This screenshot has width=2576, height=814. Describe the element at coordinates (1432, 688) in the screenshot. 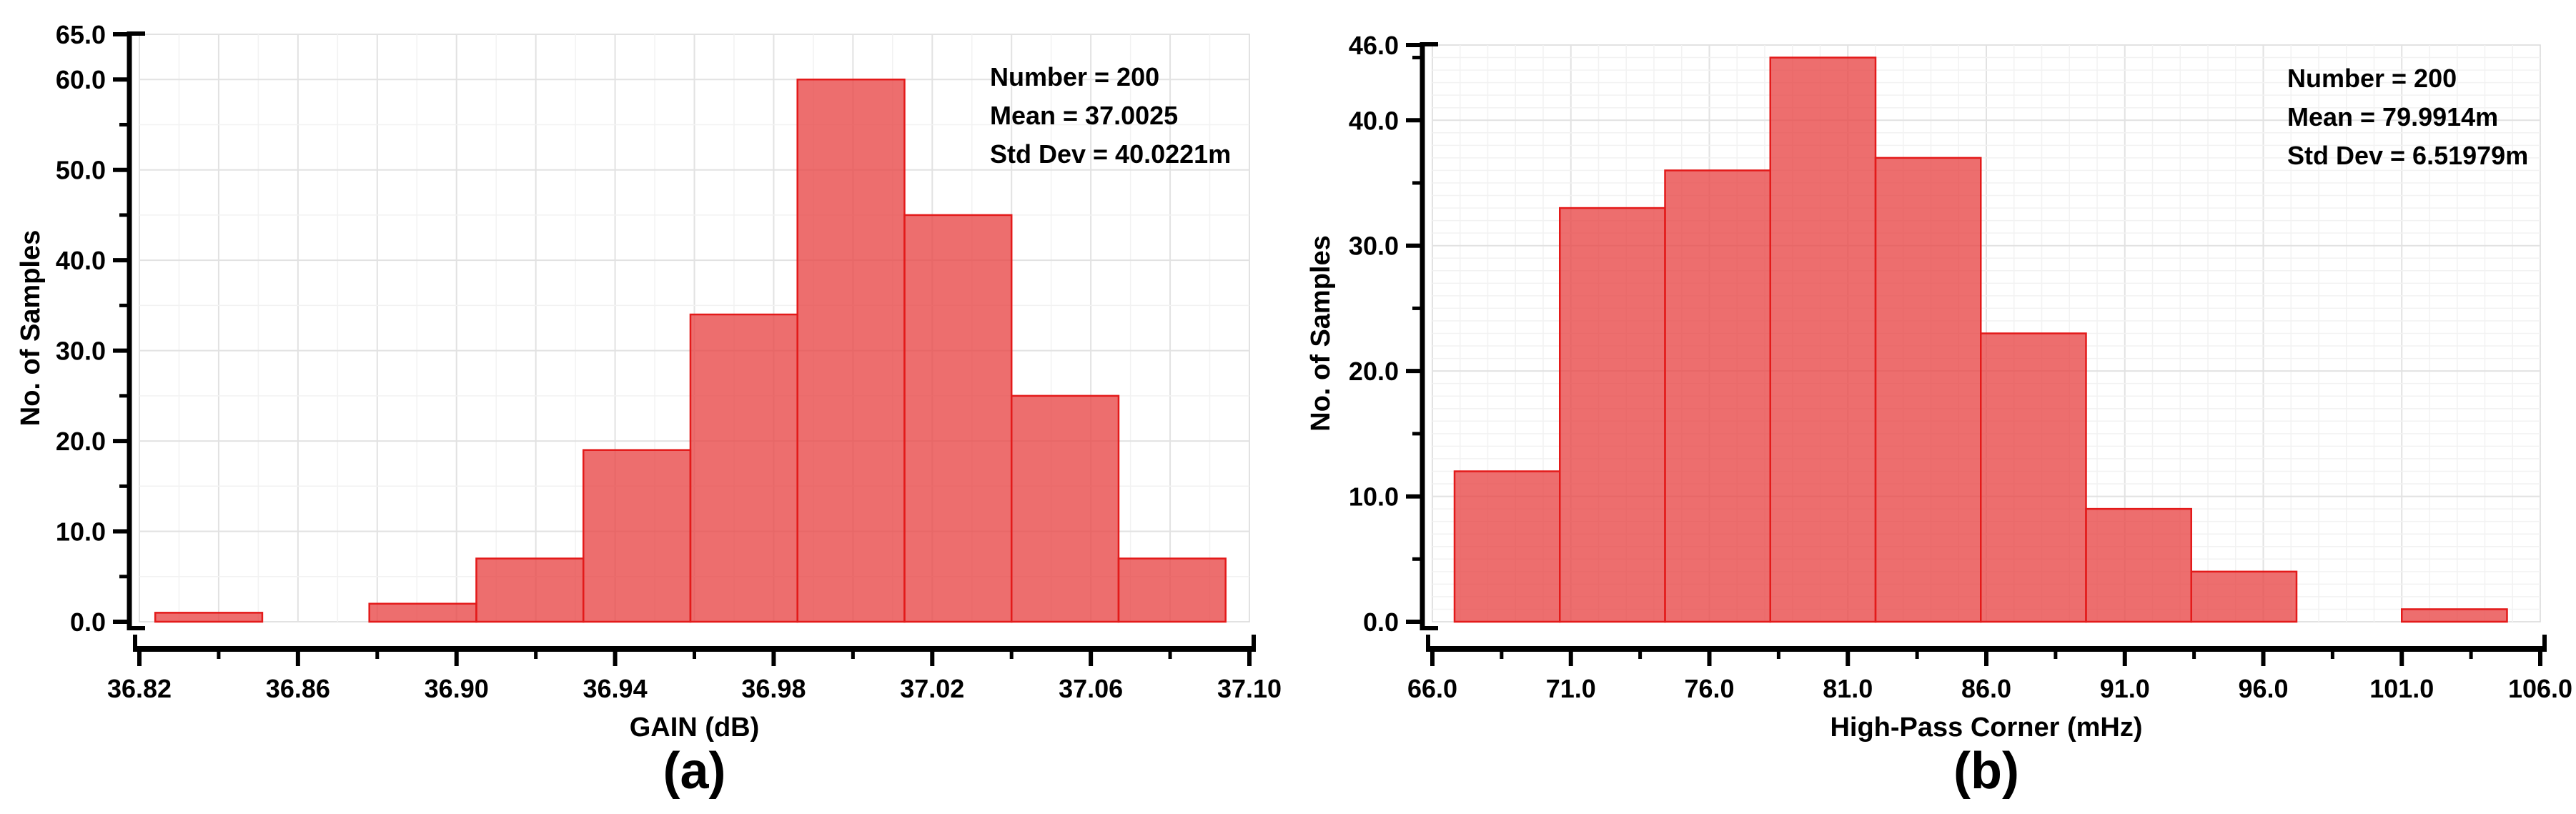

I see `x-tick-label: 66.0` at that location.